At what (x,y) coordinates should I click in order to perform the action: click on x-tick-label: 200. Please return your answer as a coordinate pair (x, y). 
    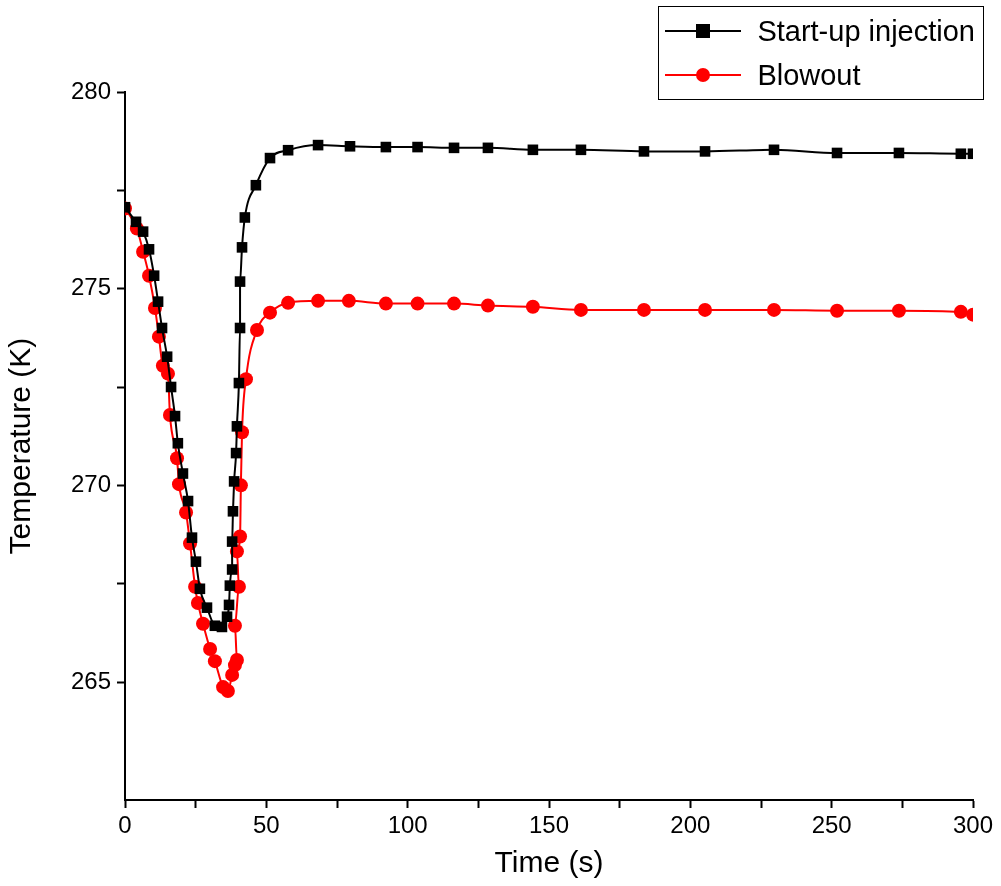
    Looking at the image, I should click on (690, 825).